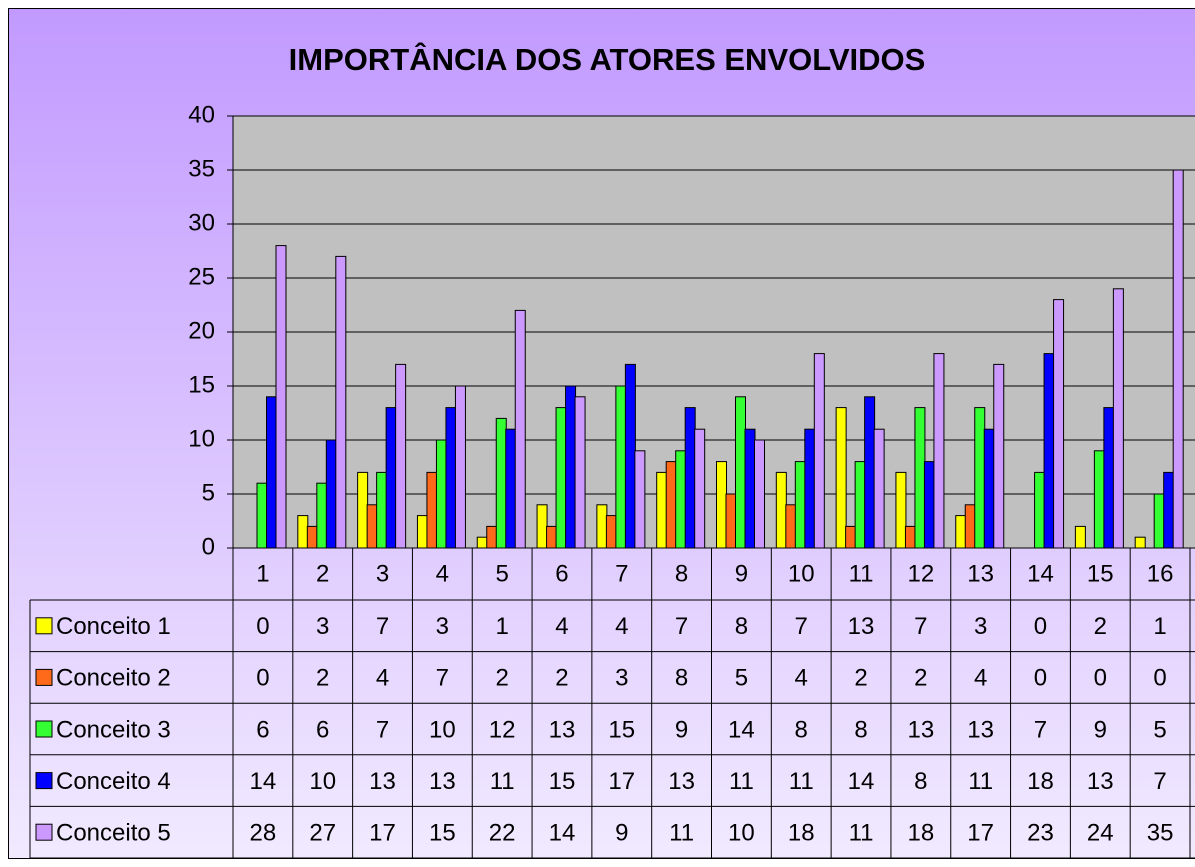 This screenshot has width=1195, height=867. What do you see at coordinates (861, 573) in the screenshot?
I see `x-tick-label: 11` at bounding box center [861, 573].